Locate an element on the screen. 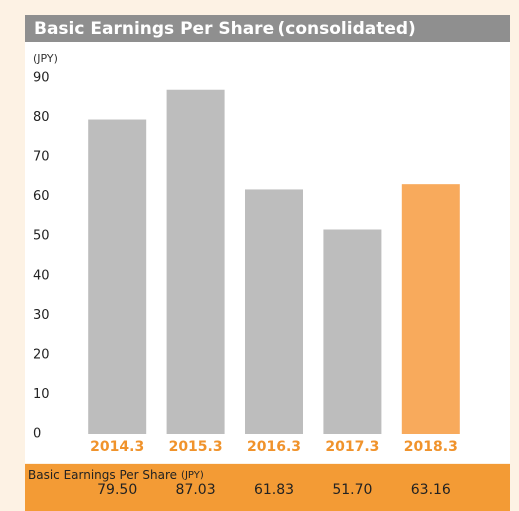 The width and height of the screenshot is (519, 511). y-tick-label: 40 is located at coordinates (41, 275).